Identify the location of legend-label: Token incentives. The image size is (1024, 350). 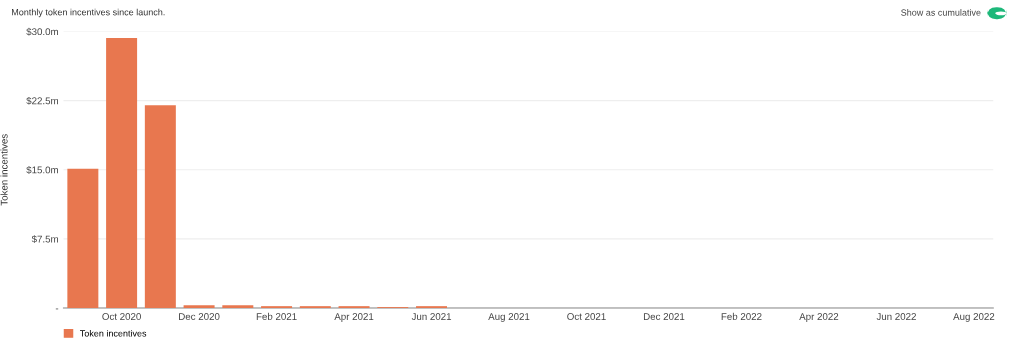
(113, 333).